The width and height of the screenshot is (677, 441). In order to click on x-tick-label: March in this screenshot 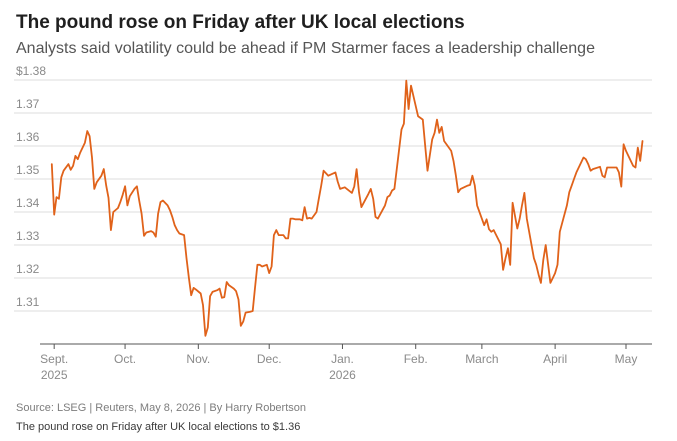, I will do `click(481, 359)`.